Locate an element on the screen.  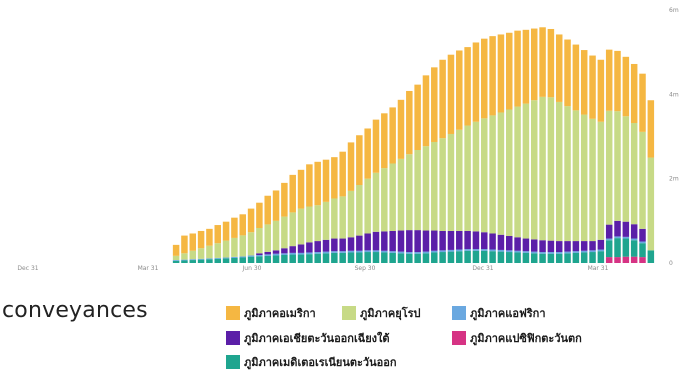
bar-segment-s3-c48 is located at coordinates (476, 240).